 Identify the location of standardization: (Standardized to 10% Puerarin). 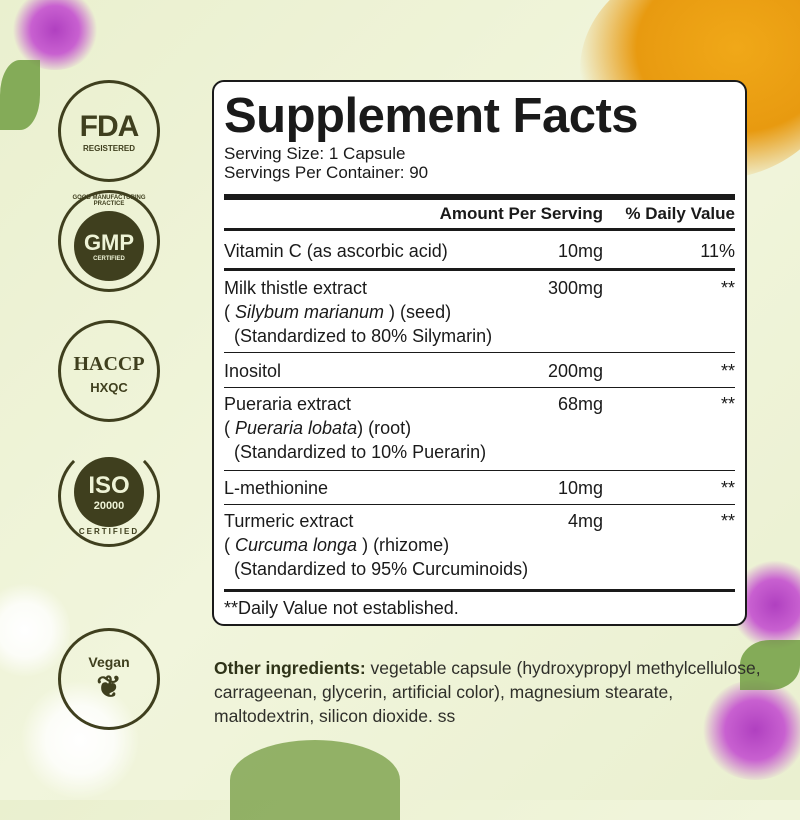
(360, 452).